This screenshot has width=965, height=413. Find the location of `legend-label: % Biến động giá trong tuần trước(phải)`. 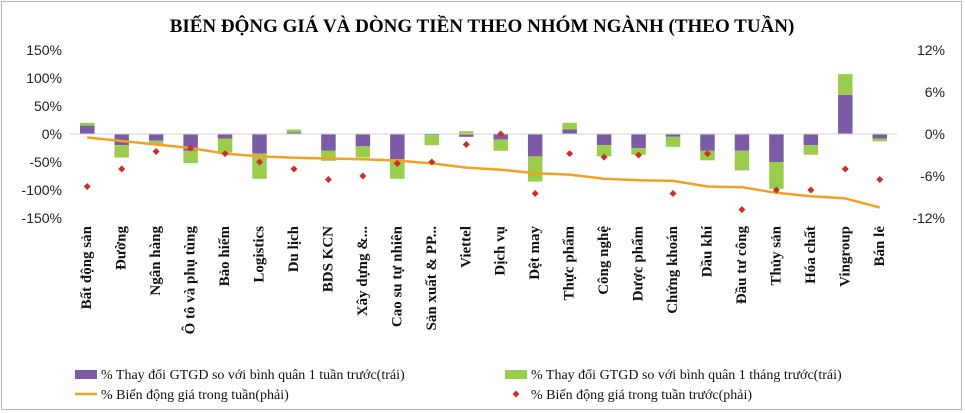

legend-label: % Biến động giá trong tuần trước(phải) is located at coordinates (641, 395).